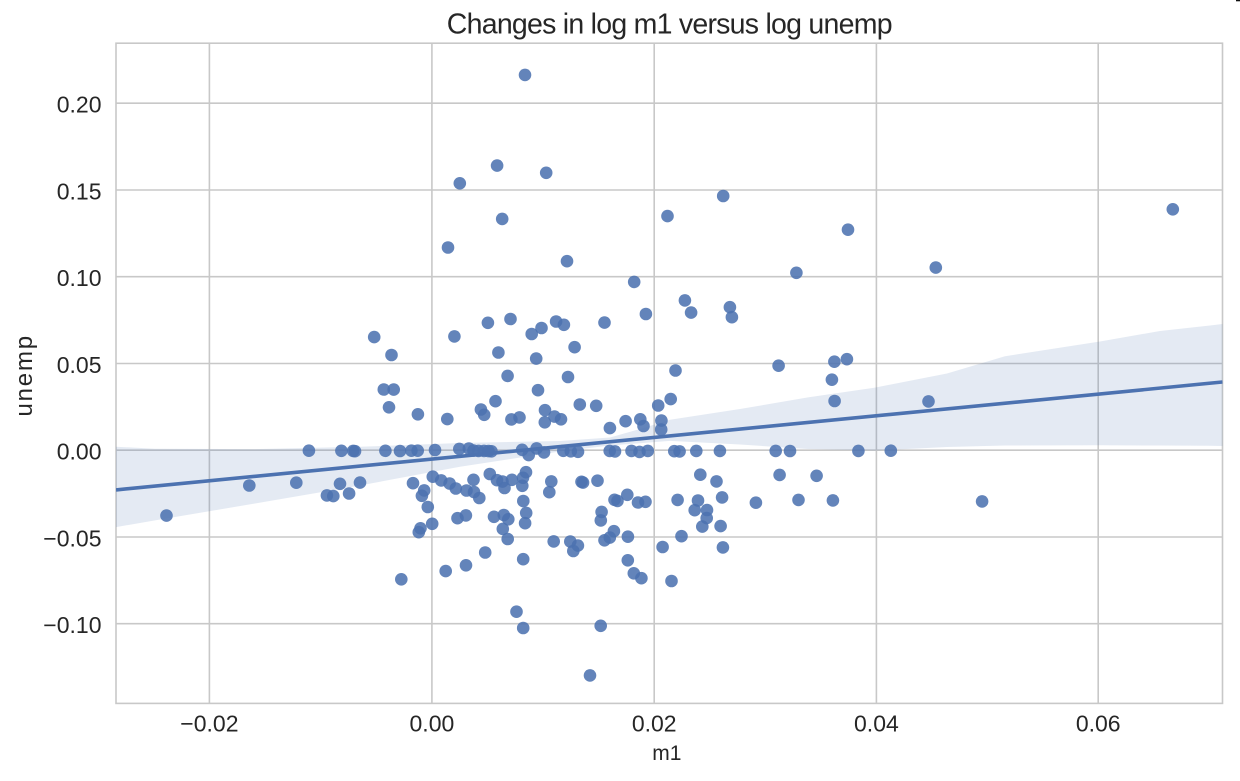  I want to click on svg-text: −0.02, so click(209, 723).